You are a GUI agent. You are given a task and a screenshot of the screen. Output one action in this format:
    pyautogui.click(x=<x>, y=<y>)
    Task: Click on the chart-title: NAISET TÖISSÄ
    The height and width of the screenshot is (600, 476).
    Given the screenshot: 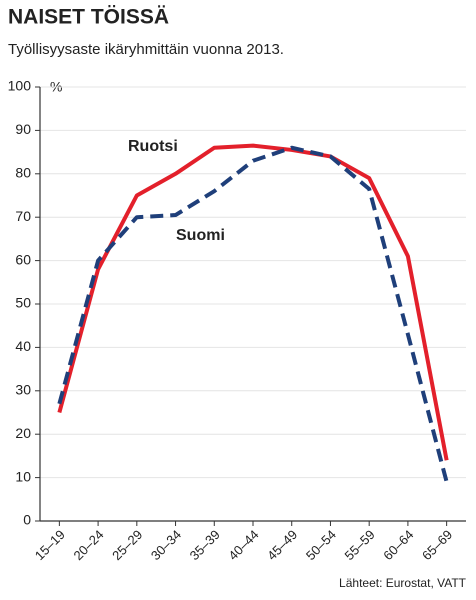 What is the action you would take?
    pyautogui.click(x=88, y=17)
    